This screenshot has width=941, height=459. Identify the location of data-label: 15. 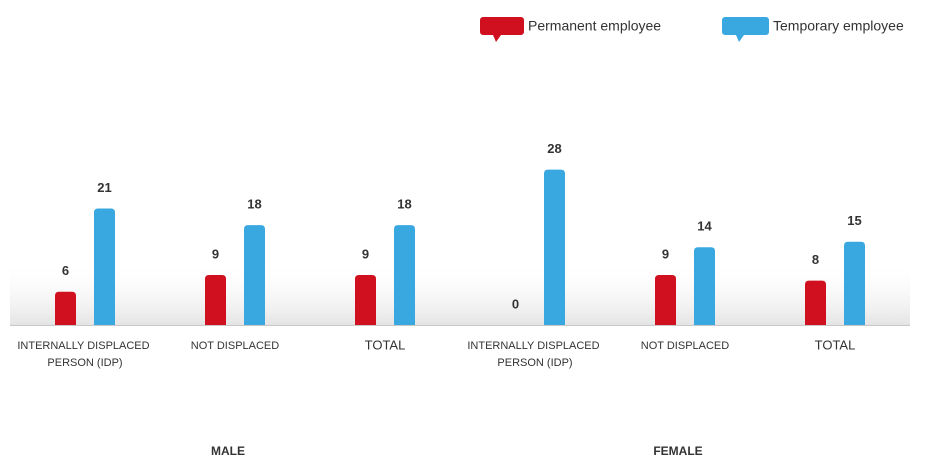
(854, 220).